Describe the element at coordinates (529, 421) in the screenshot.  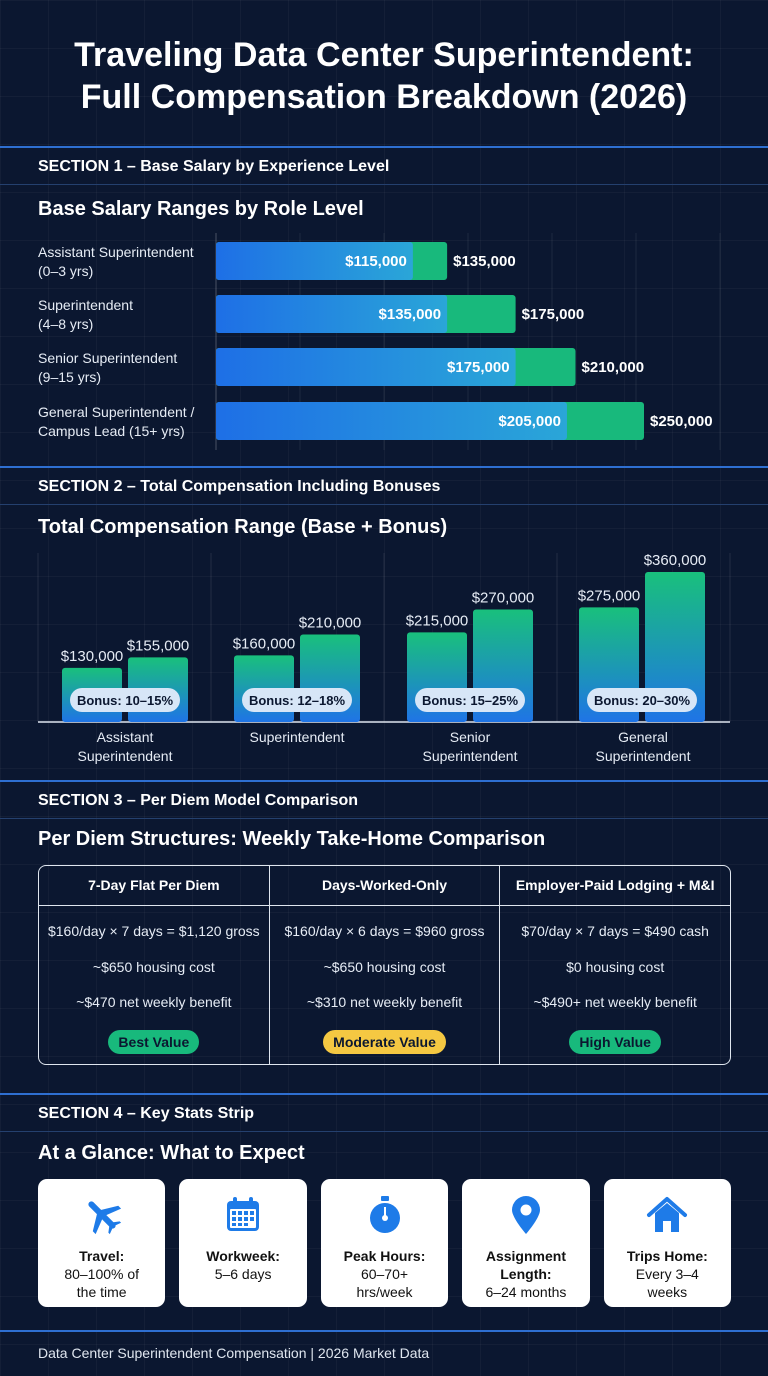
I see `value-label-low: $205,000` at that location.